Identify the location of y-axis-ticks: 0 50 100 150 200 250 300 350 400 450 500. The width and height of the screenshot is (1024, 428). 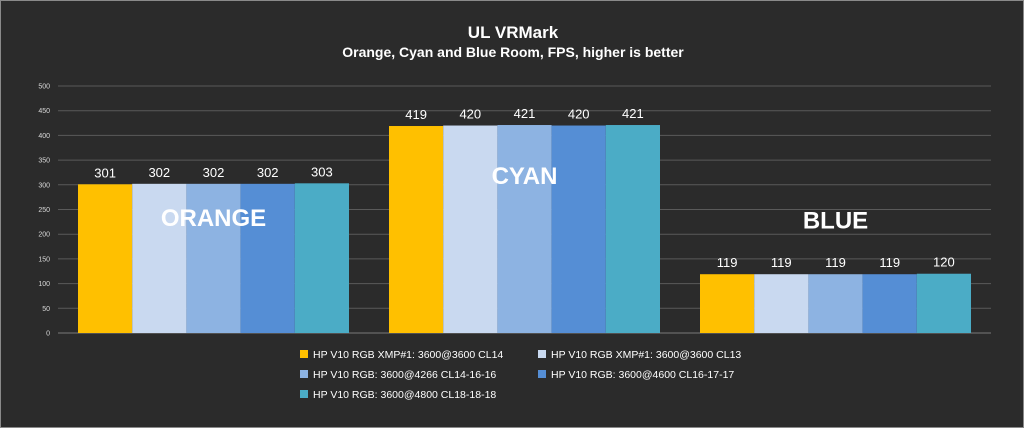
(44, 211).